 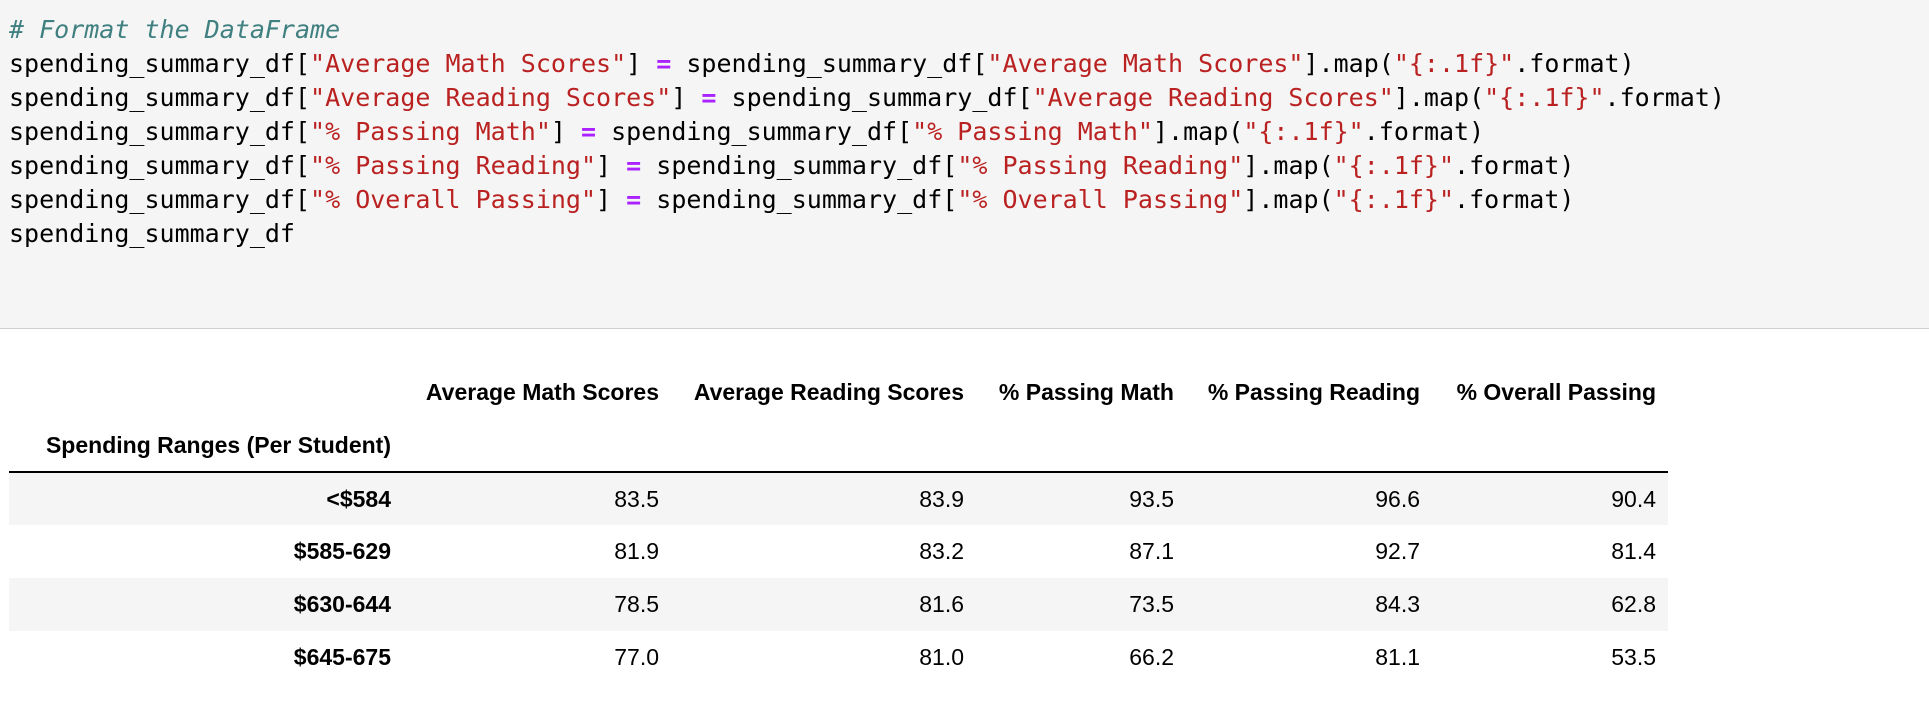 What do you see at coordinates (1151, 604) in the screenshot?
I see `table-cell: 73.5` at bounding box center [1151, 604].